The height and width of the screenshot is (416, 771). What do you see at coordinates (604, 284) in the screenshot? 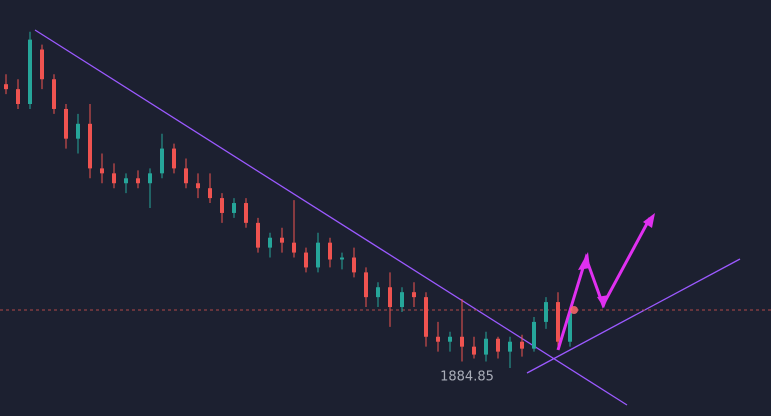
I see `projection-arrow` at bounding box center [604, 284].